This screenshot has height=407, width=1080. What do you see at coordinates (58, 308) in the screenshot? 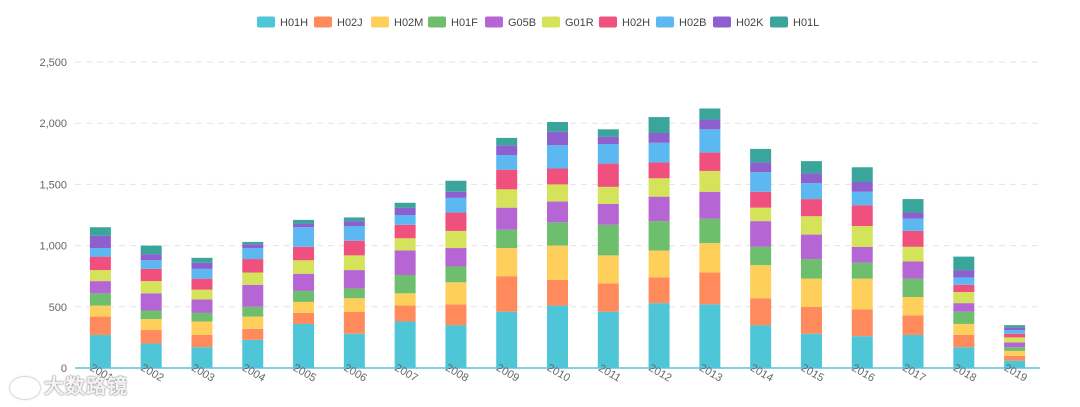
I see `y-tick-label-500: 500` at bounding box center [58, 308].